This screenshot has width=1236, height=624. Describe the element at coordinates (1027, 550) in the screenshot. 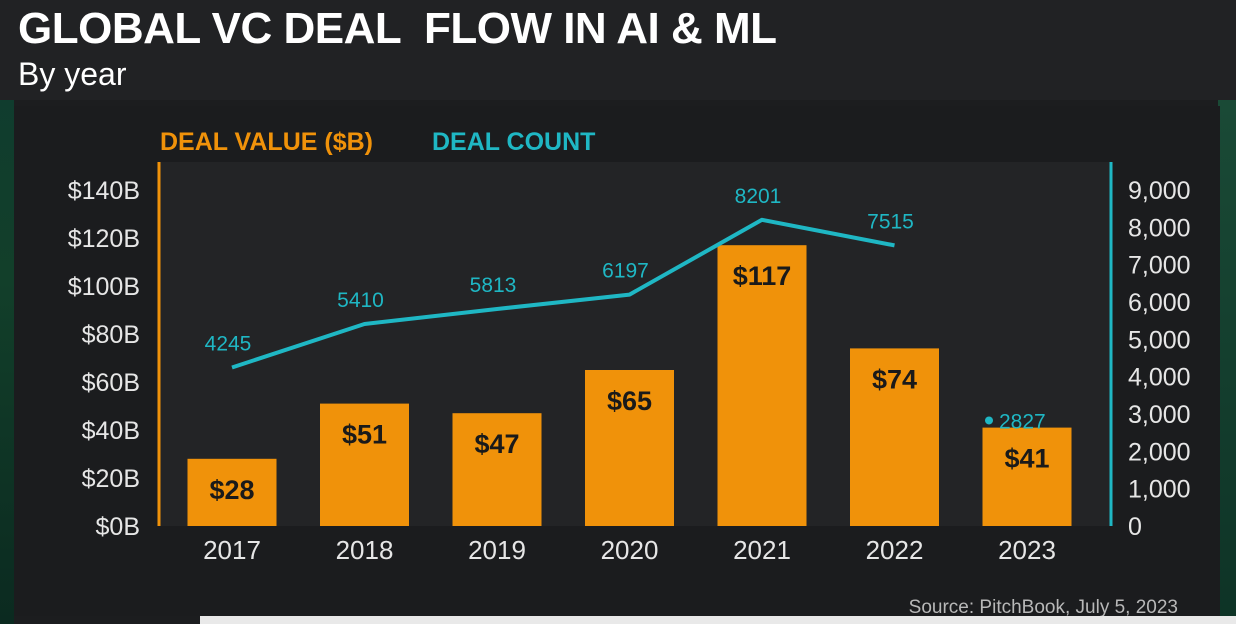

I see `x-tick-label: 2023` at that location.